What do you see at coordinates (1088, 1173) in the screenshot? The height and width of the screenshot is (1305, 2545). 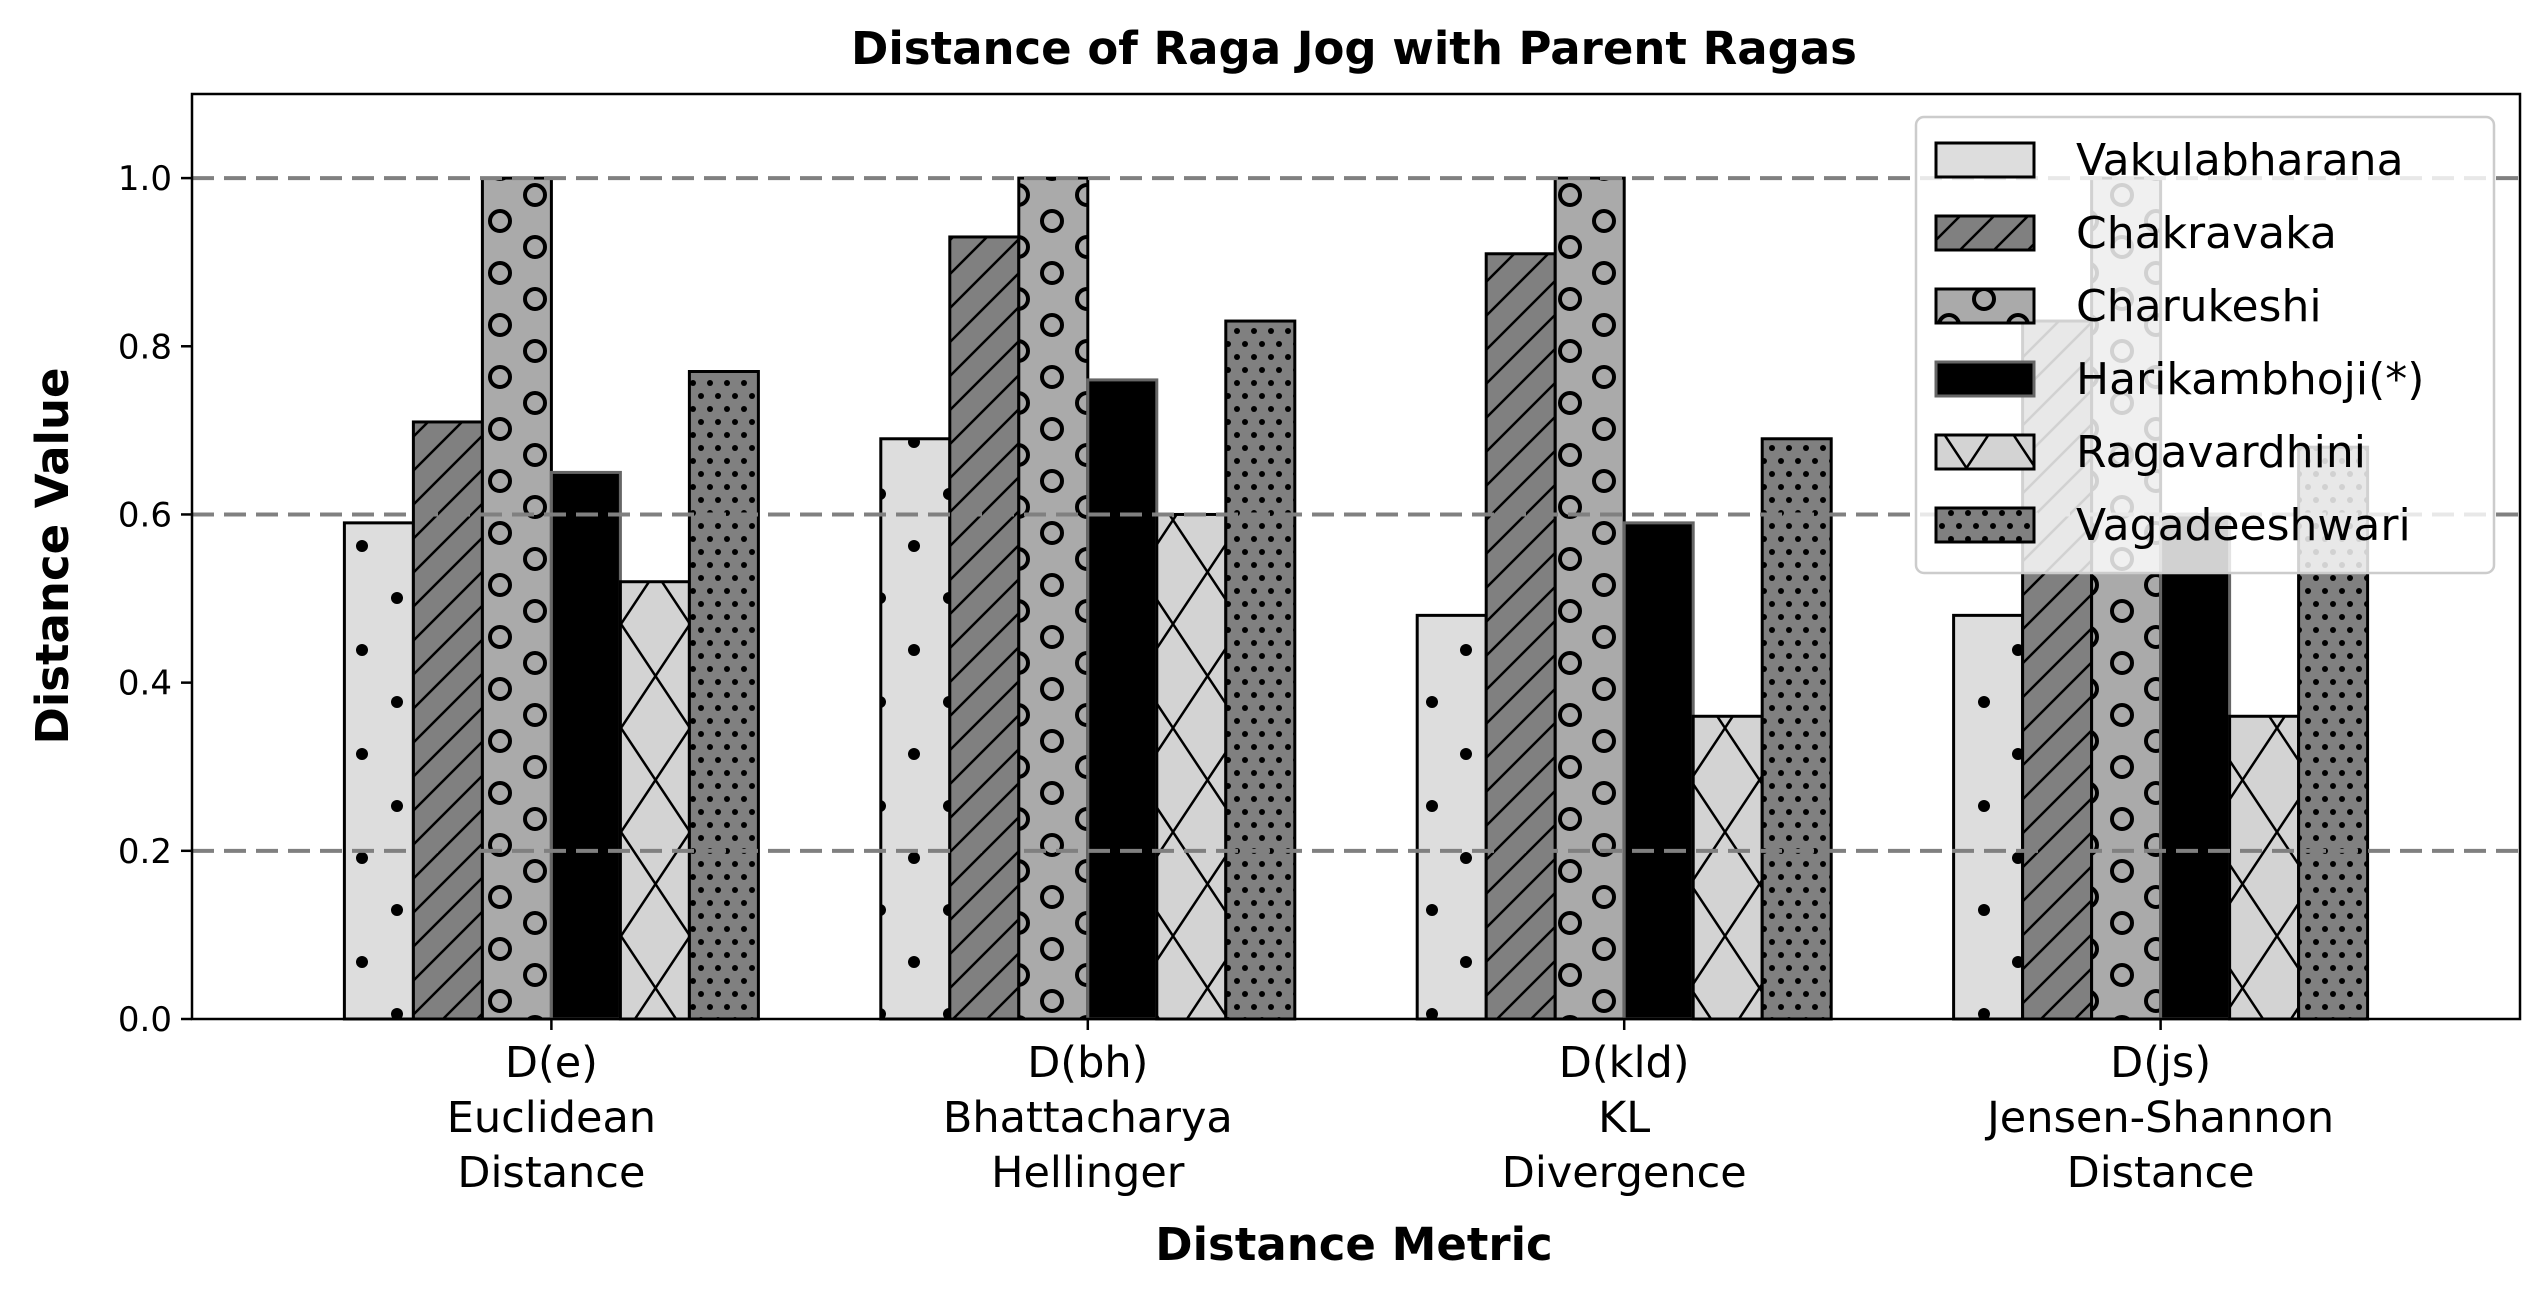 I see `x-tick-label: Hellinger` at bounding box center [1088, 1173].